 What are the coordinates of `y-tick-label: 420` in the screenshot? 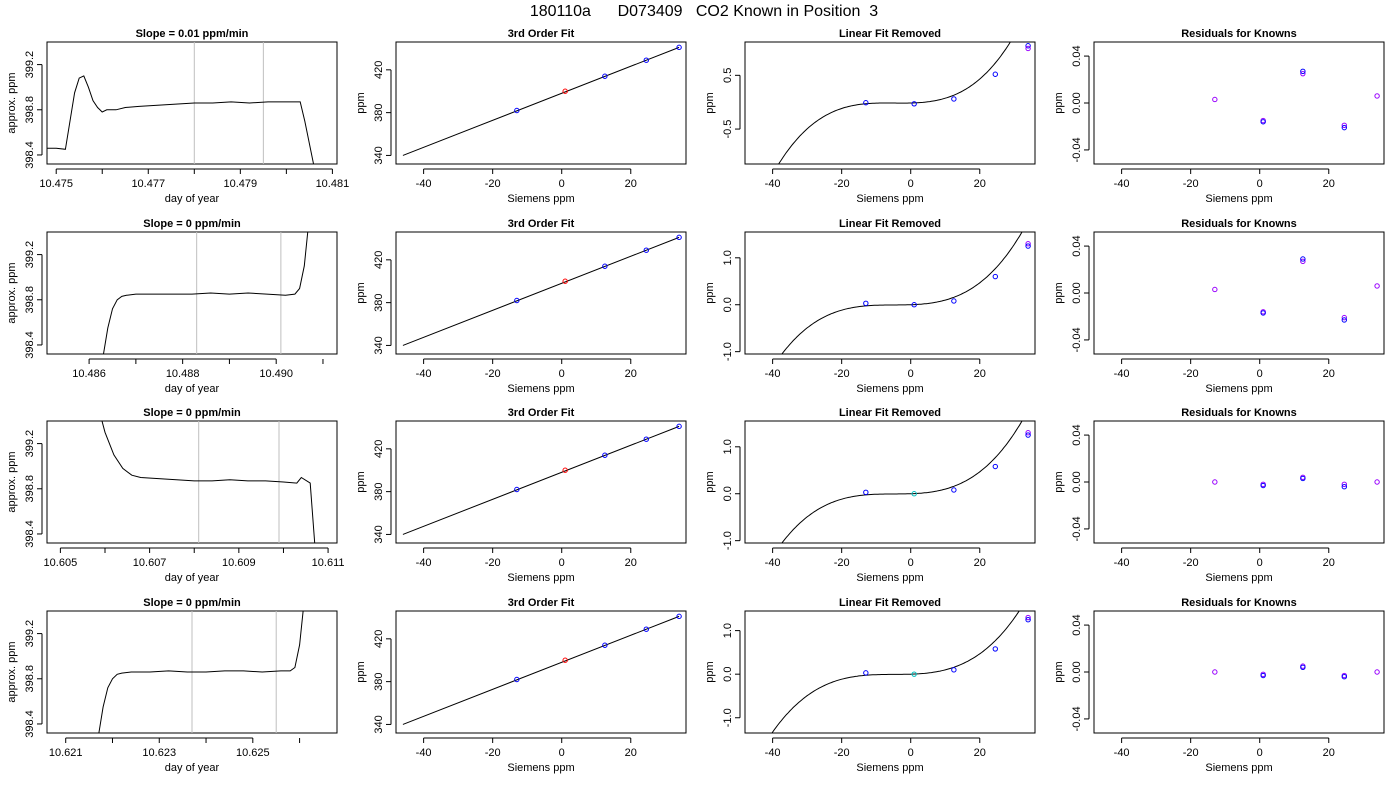 It's located at (379, 260).